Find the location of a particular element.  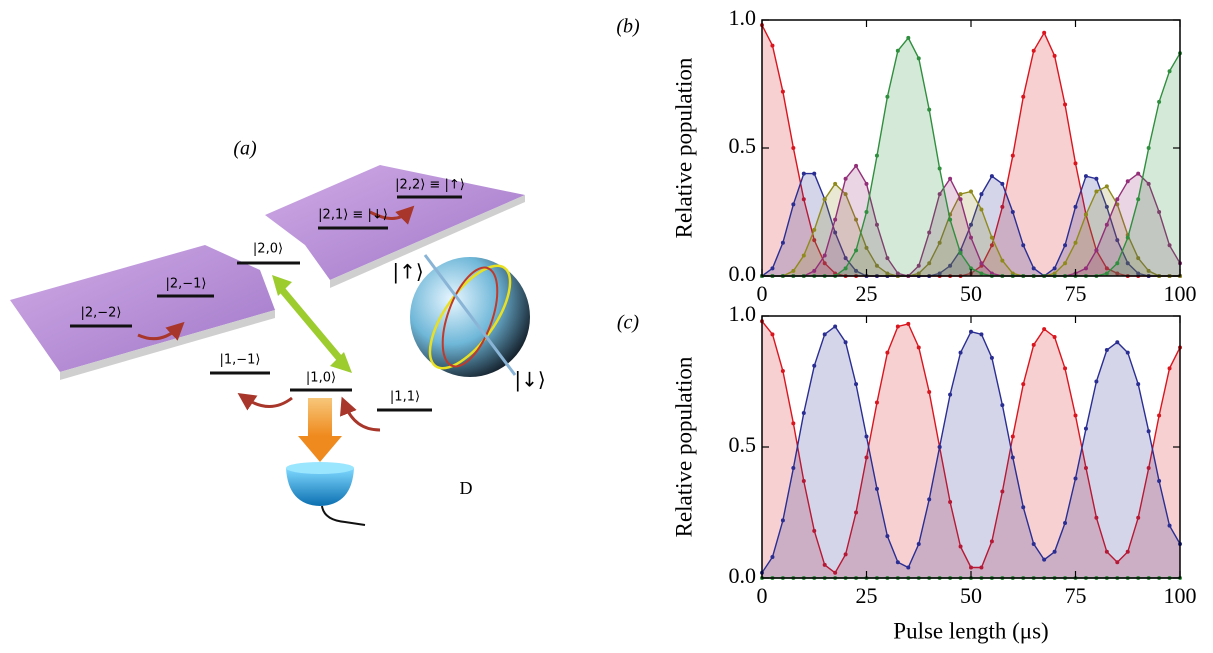

y-tick-label: 0.0 is located at coordinates (743, 575).